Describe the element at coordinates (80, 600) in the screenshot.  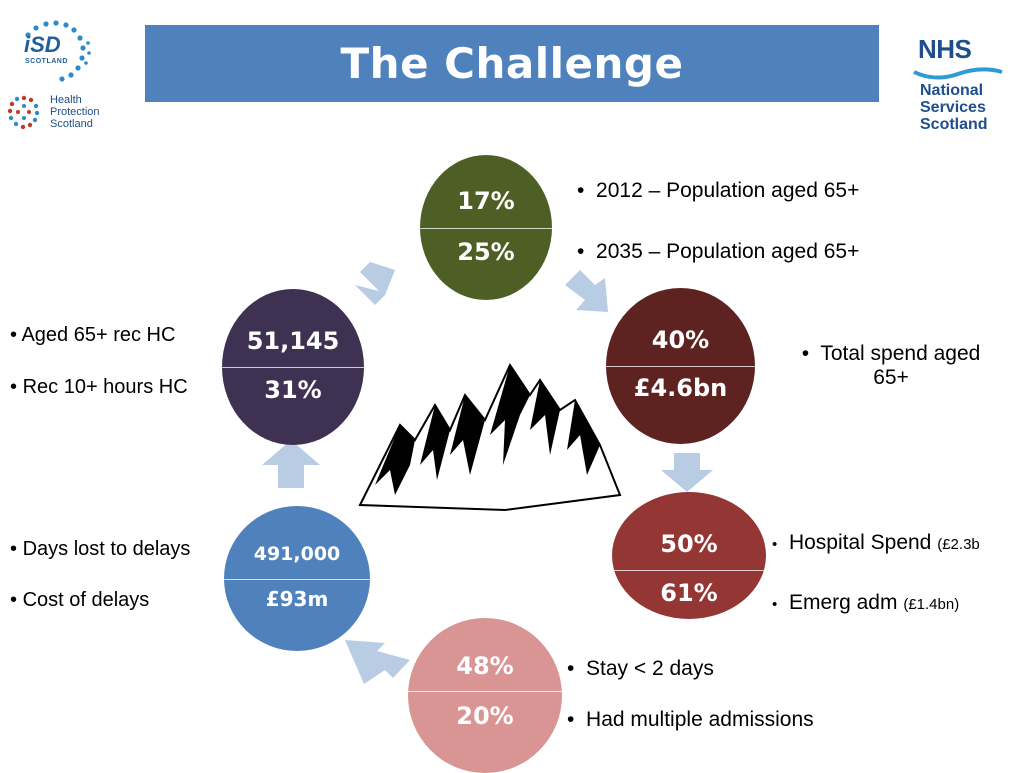
I see `bullet-cost-delays: • Cost of delays` at that location.